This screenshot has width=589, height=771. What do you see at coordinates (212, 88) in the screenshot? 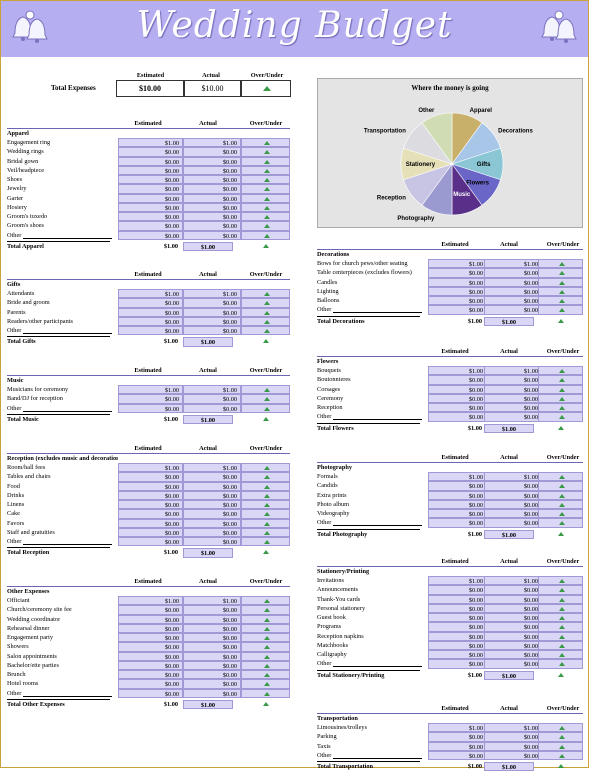
I see `total-expenses-actual: $10.00` at bounding box center [212, 88].